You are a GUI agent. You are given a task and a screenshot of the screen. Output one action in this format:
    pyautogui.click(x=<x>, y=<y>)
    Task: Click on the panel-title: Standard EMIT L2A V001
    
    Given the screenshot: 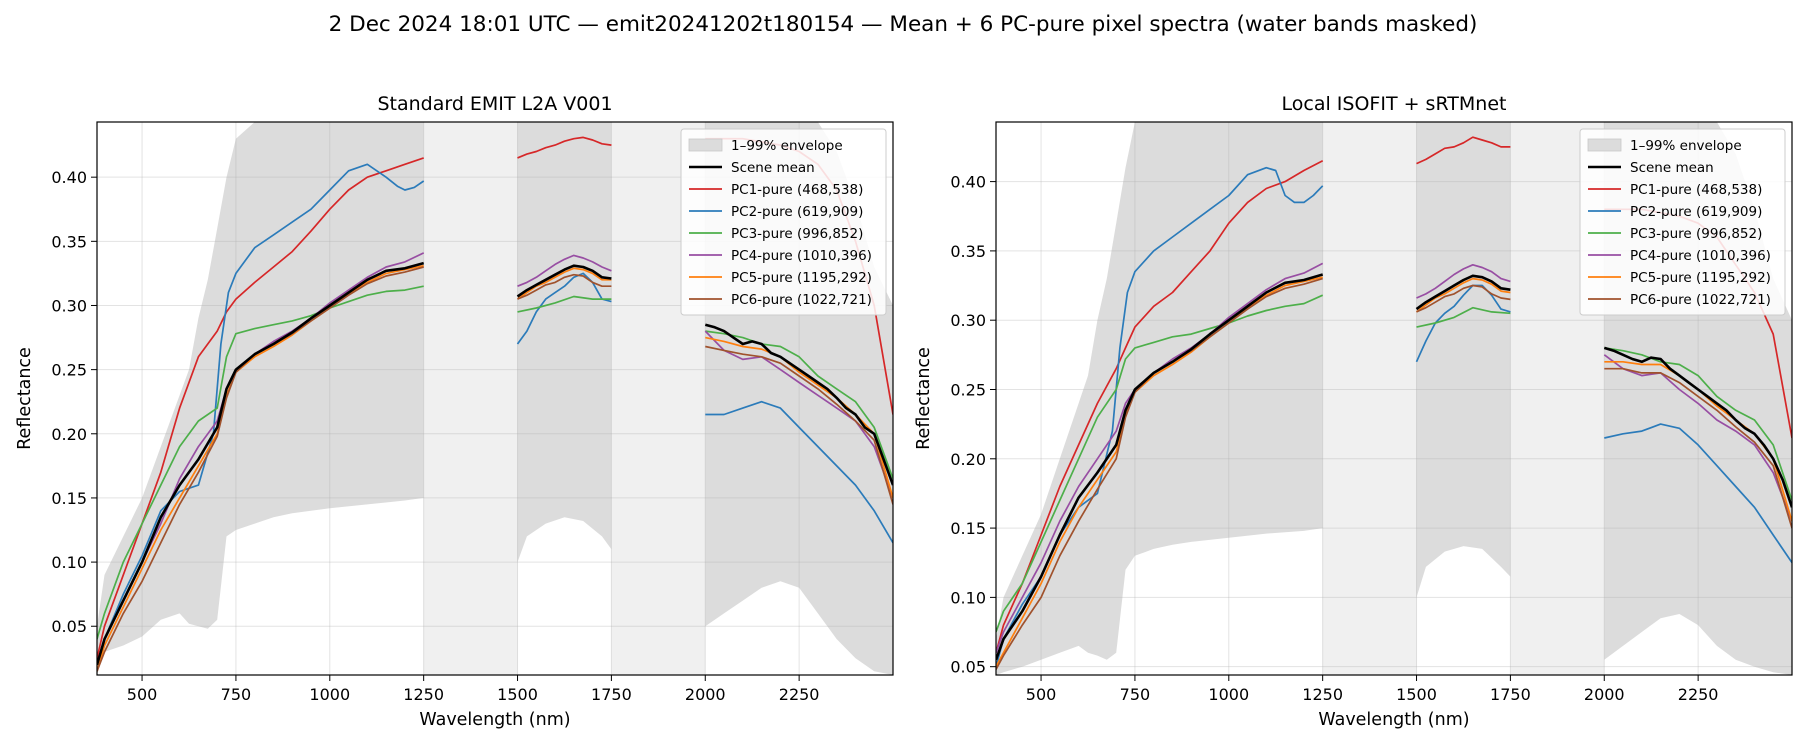 What is the action you would take?
    pyautogui.click(x=494, y=104)
    